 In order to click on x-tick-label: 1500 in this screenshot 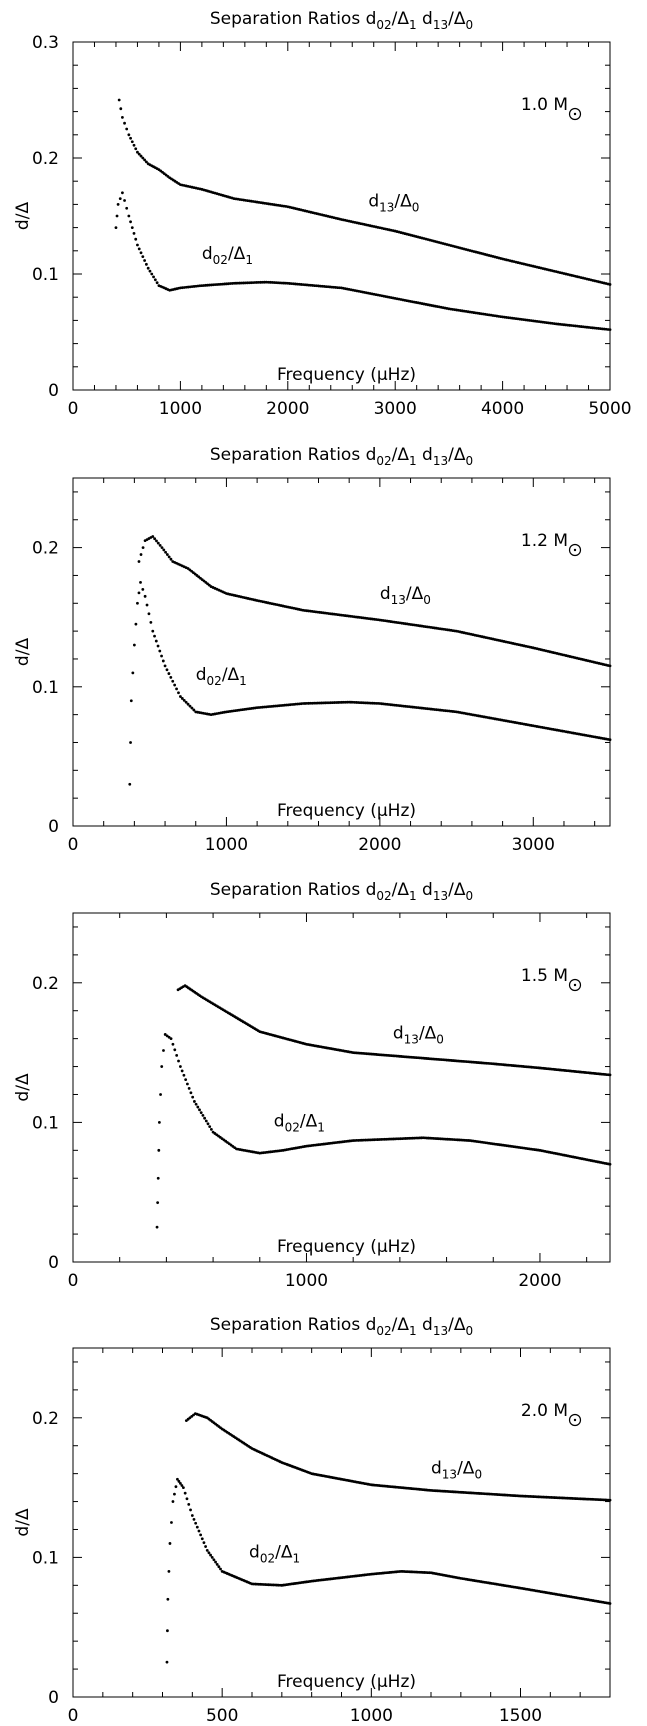, I will do `click(520, 1716)`.